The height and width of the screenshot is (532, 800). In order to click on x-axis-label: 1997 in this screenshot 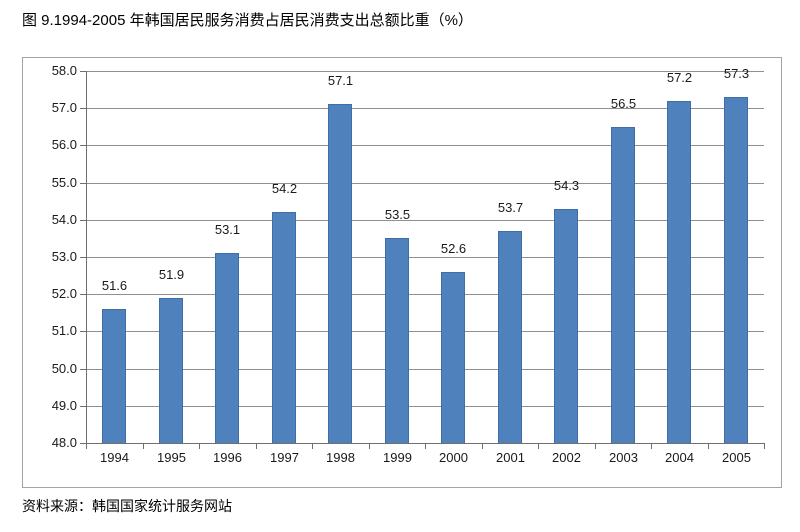, I will do `click(284, 457)`.